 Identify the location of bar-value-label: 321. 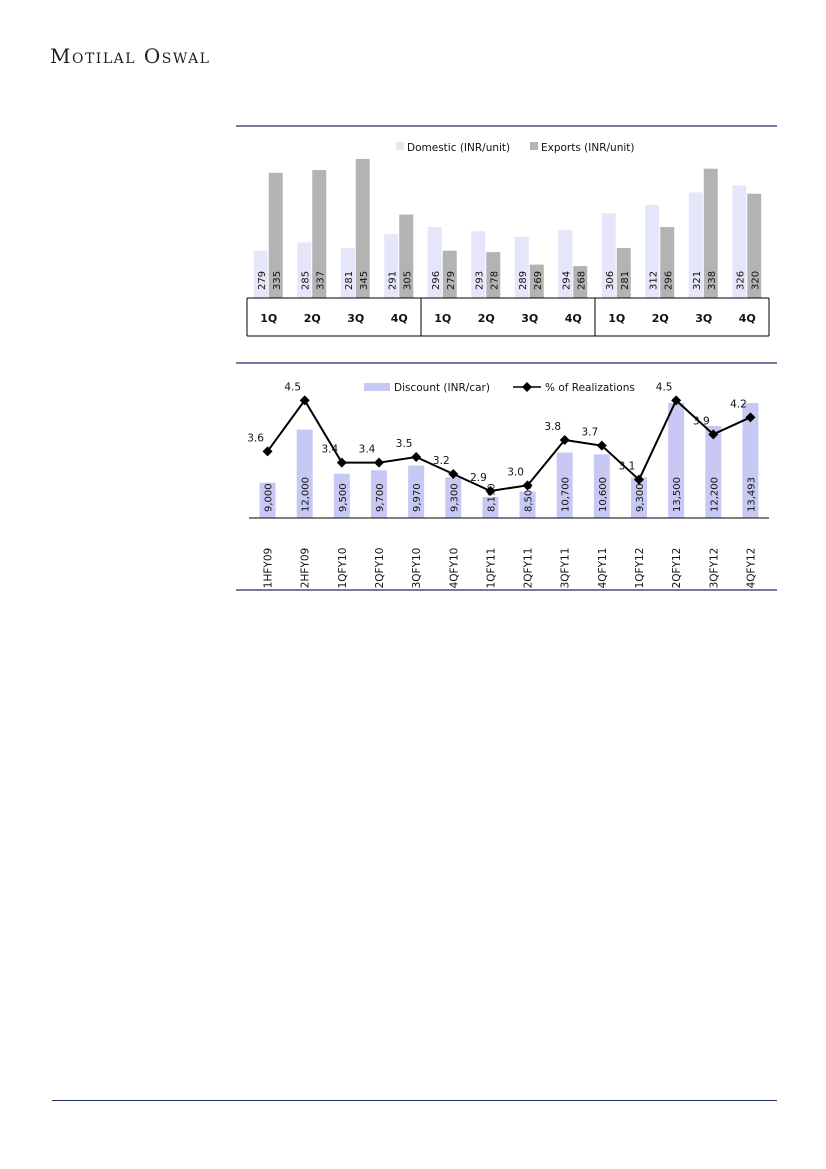
(697, 280).